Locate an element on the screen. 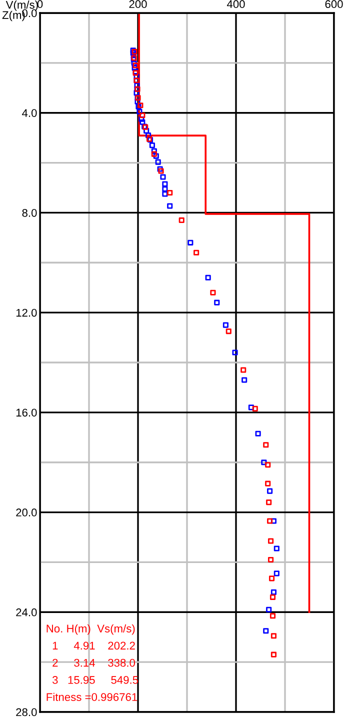 The width and height of the screenshot is (344, 720). x-tick-label: 200 is located at coordinates (138, 4).